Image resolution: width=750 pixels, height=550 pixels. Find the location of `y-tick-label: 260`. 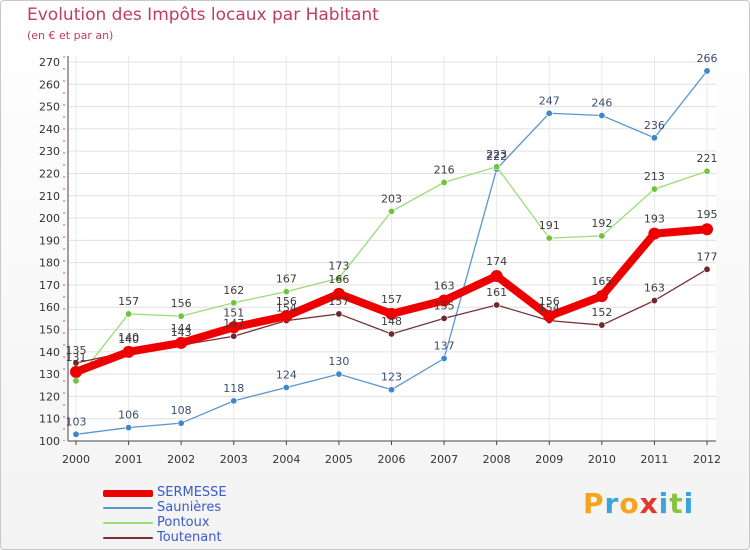

y-tick-label: 260 is located at coordinates (49, 84).